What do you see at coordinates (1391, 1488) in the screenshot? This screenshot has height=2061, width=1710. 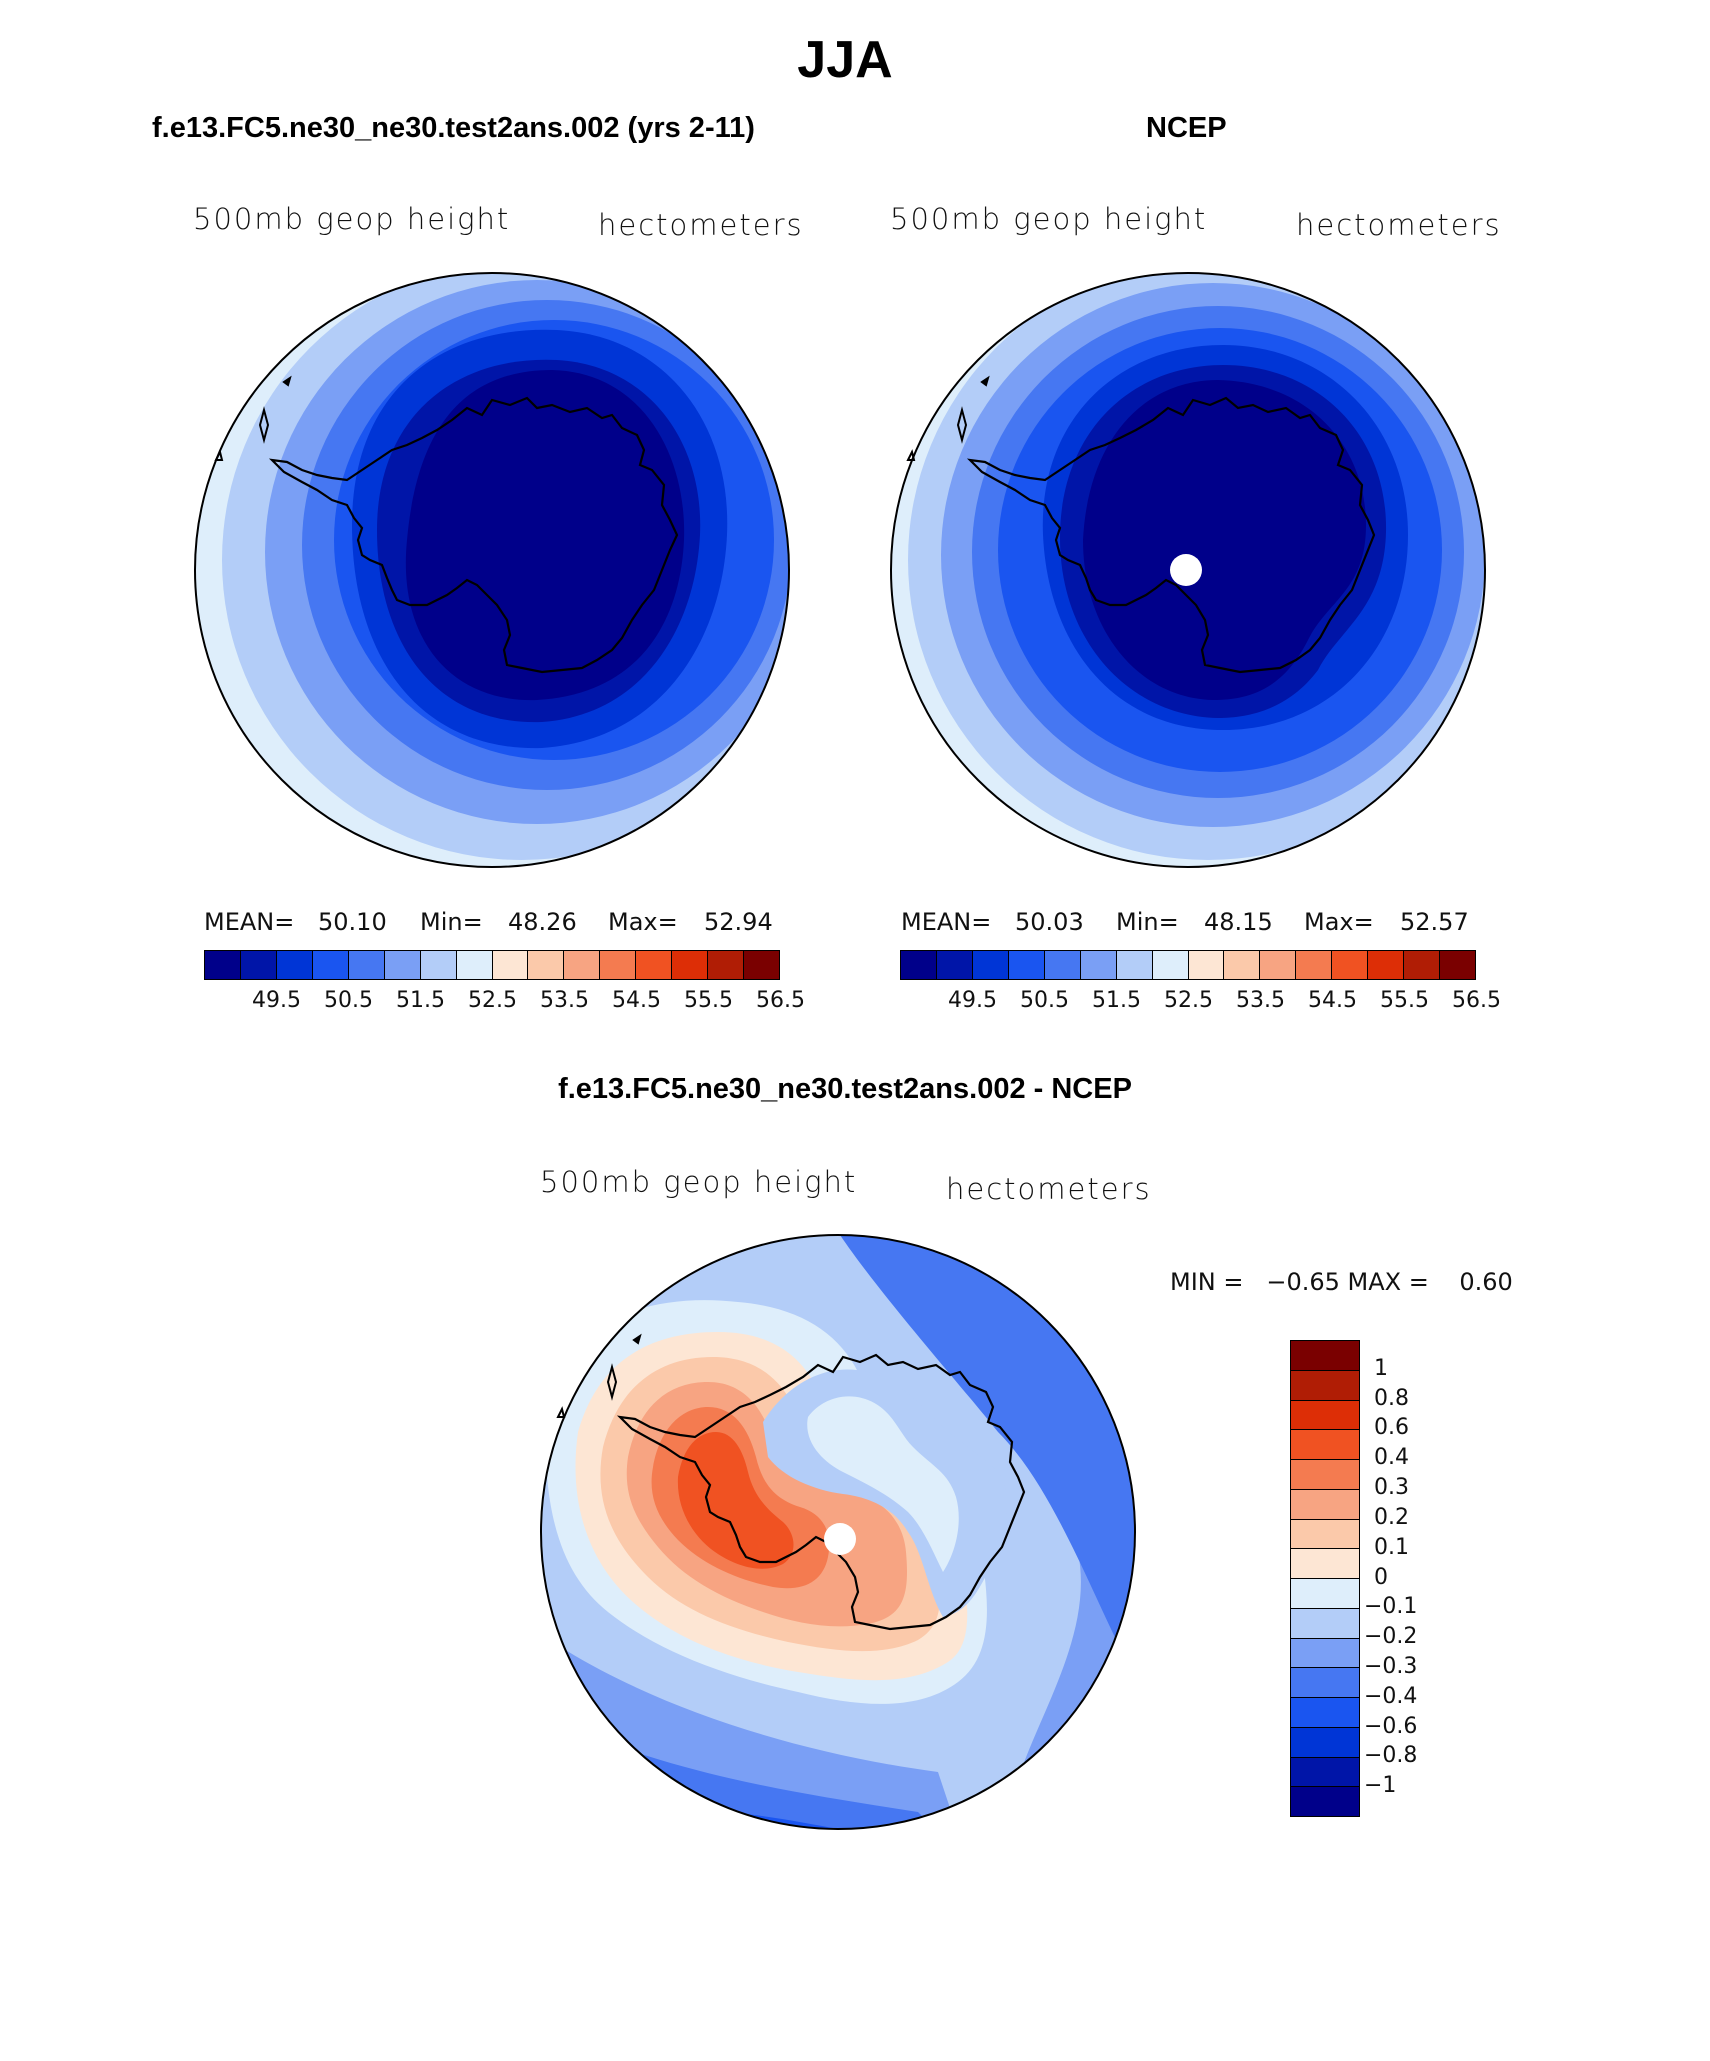 I see `colorbar-tick-label: 0.3` at bounding box center [1391, 1488].